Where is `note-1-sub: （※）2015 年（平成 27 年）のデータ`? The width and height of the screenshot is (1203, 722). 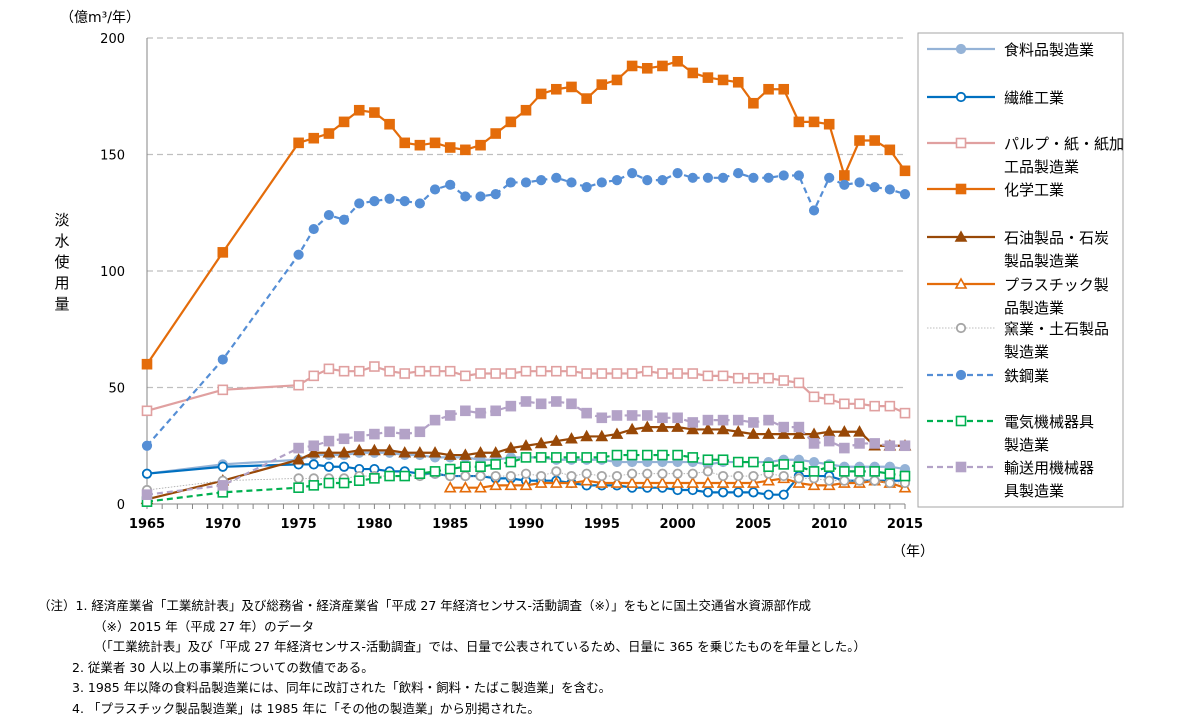
note-1-sub: （※）2015 年（平成 27 年）のデータ is located at coordinates (204, 626).